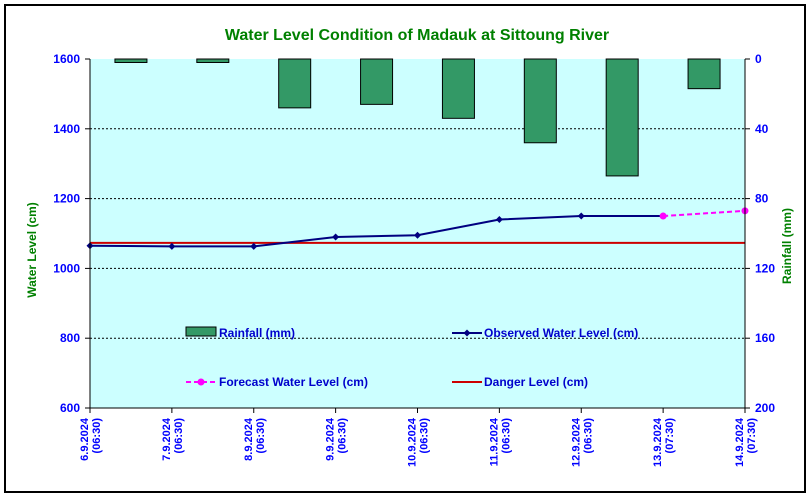 The image size is (812, 498). I want to click on legend-rainfall-label: Rainfall (mm), so click(257, 333).